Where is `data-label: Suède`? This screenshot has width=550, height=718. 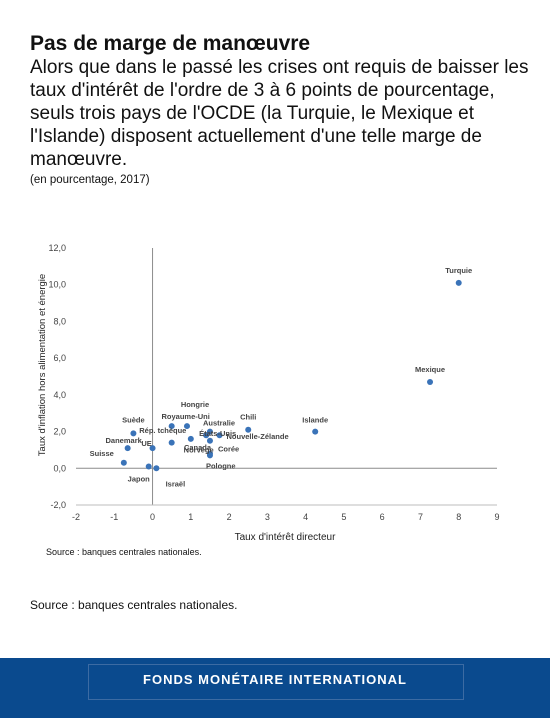 data-label: Suède is located at coordinates (133, 419).